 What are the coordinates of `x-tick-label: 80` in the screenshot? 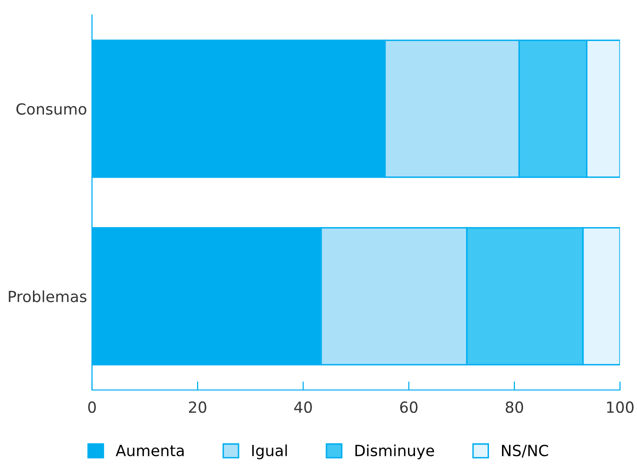 It's located at (515, 407).